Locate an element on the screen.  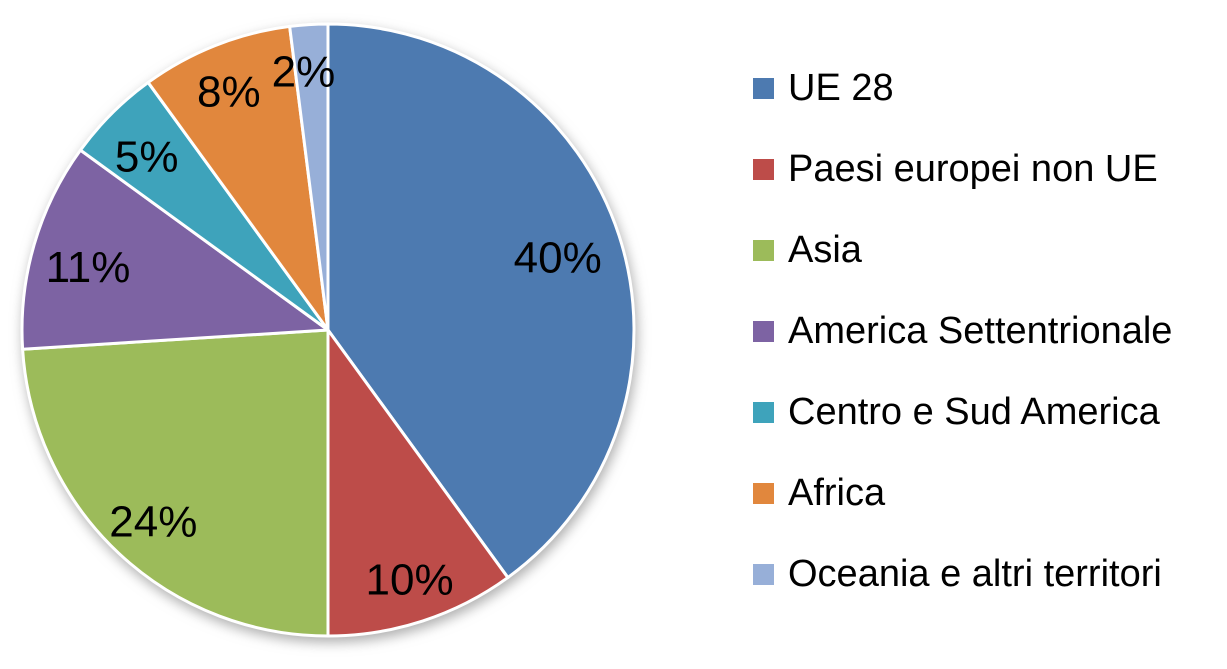
legend-item: Centro e Sud America is located at coordinates (962, 412).